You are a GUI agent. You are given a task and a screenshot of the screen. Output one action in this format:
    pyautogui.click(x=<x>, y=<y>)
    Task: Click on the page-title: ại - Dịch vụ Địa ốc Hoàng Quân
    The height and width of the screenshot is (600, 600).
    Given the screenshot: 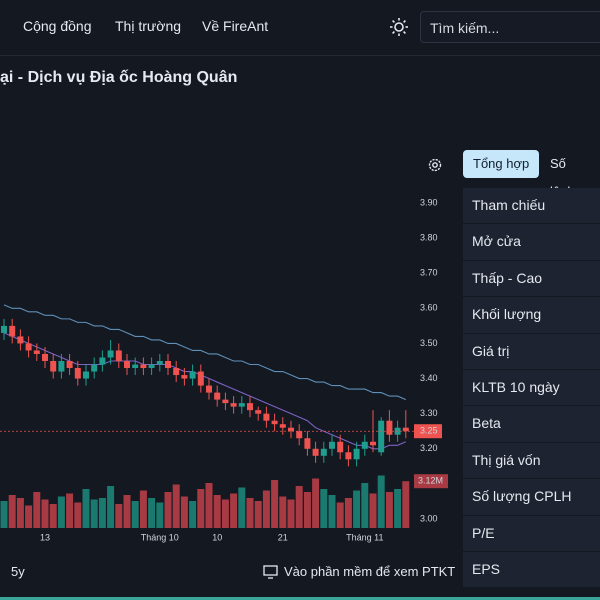 What is the action you would take?
    pyautogui.click(x=119, y=77)
    